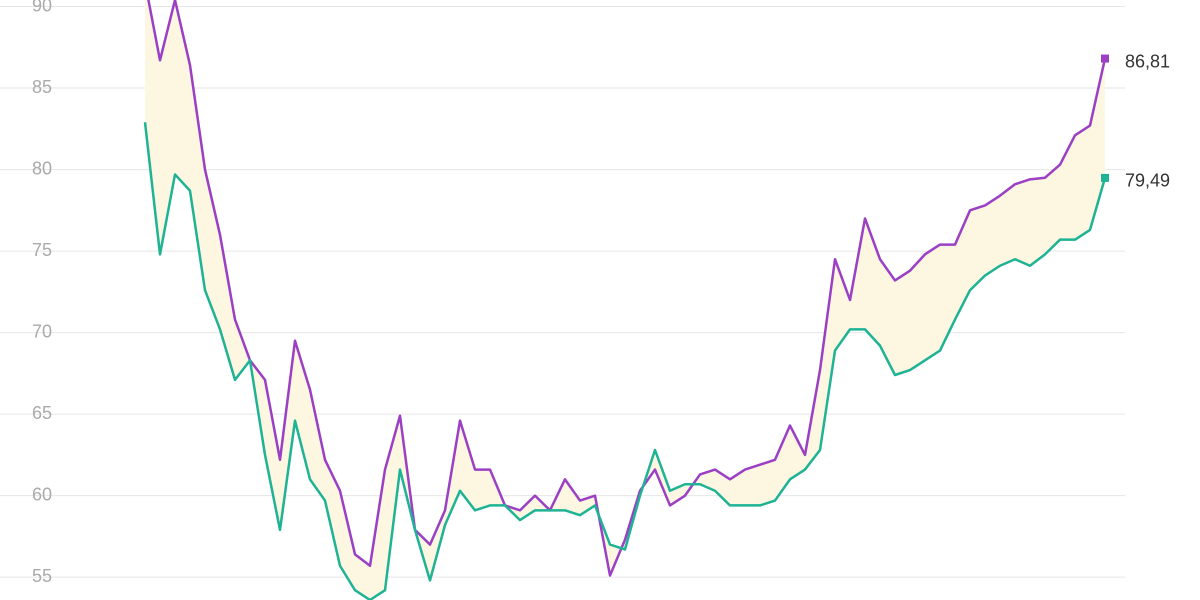 The image size is (1200, 600). What do you see at coordinates (42, 7) in the screenshot?
I see `y-tick-label: 90` at bounding box center [42, 7].